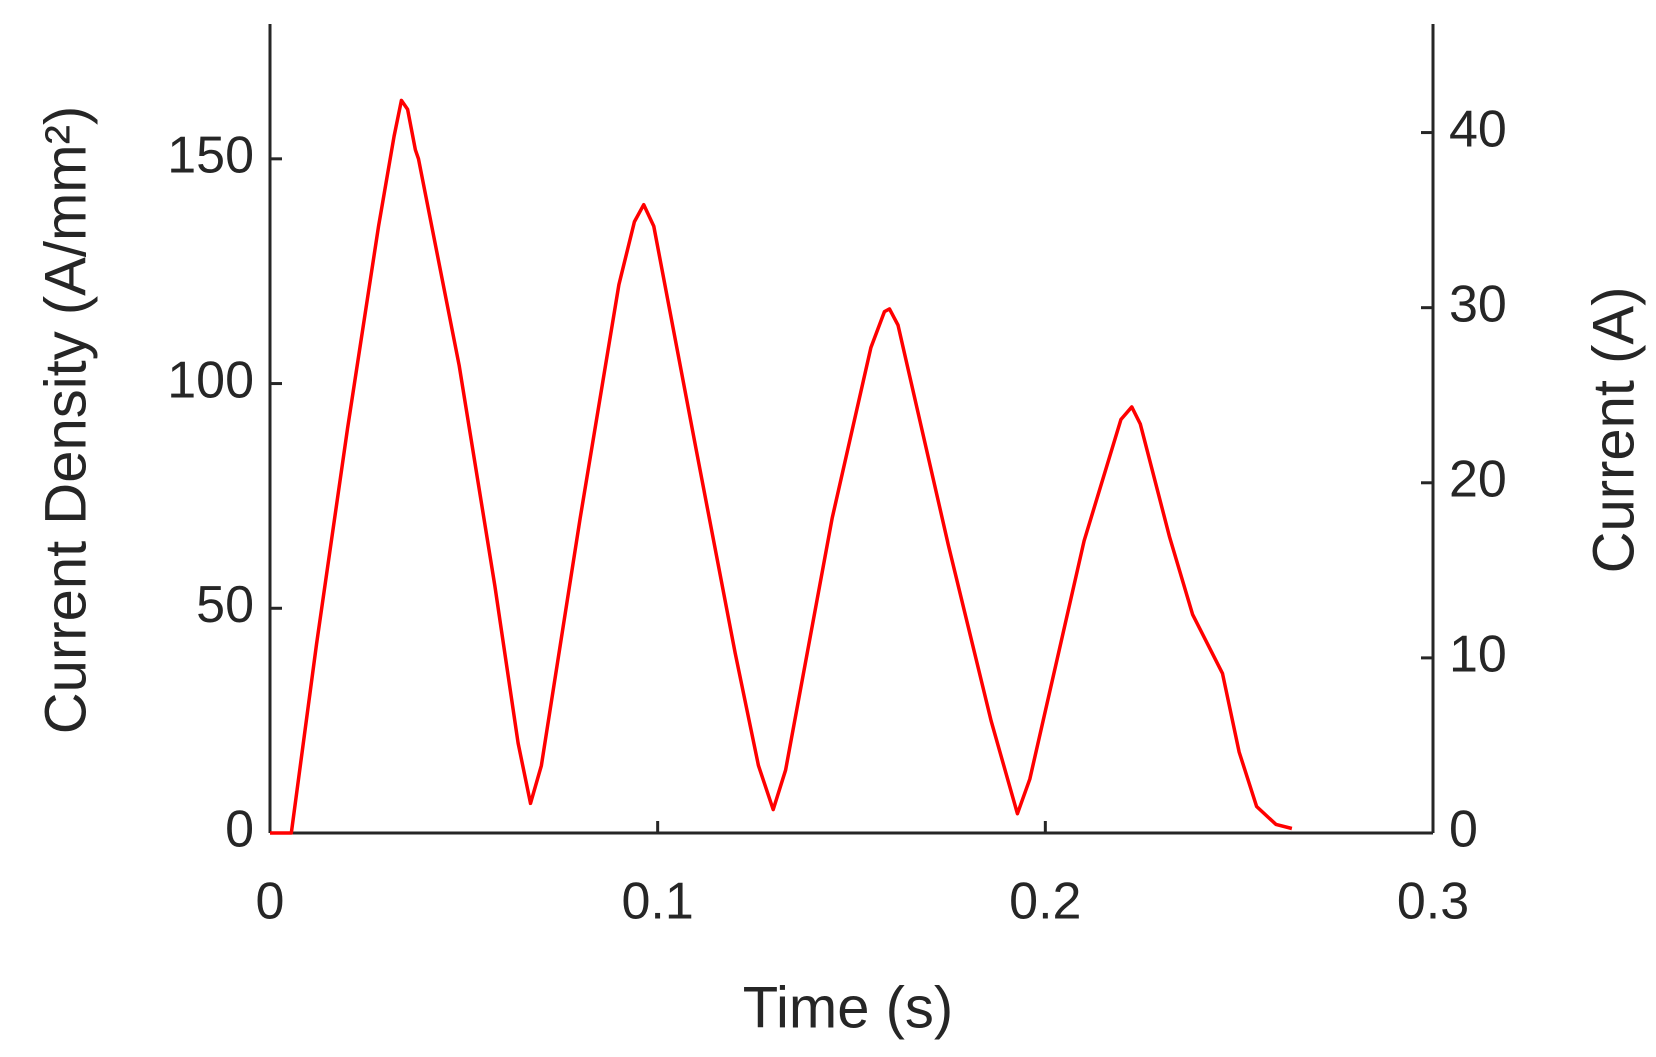 This screenshot has width=1656, height=1057. I want to click on y2-tick-label: 30, so click(1478, 304).